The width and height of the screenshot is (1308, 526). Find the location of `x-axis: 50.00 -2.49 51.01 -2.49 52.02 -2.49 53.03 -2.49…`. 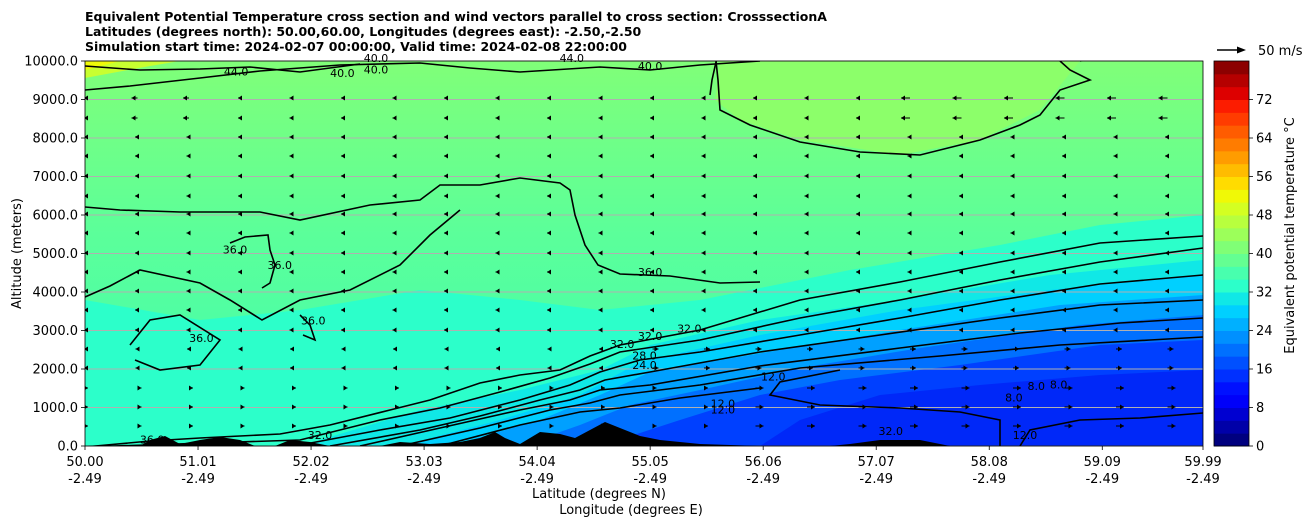

x-axis: 50.00 -2.49 51.01 -2.49 52.02 -2.49 53.03 -2.49… is located at coordinates (644, 482).